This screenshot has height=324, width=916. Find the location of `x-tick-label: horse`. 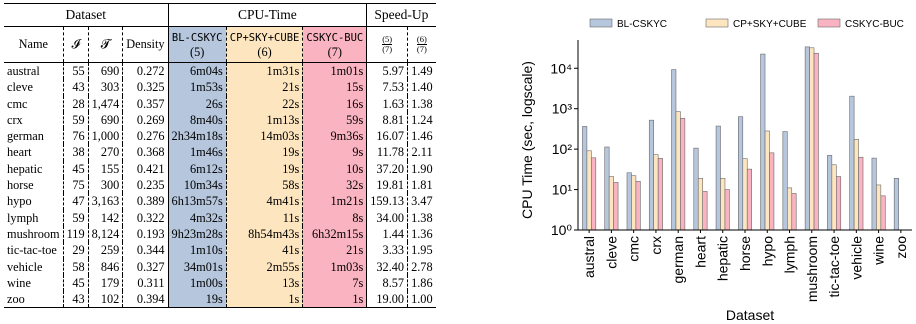

x-tick-label: horse is located at coordinates (745, 253).